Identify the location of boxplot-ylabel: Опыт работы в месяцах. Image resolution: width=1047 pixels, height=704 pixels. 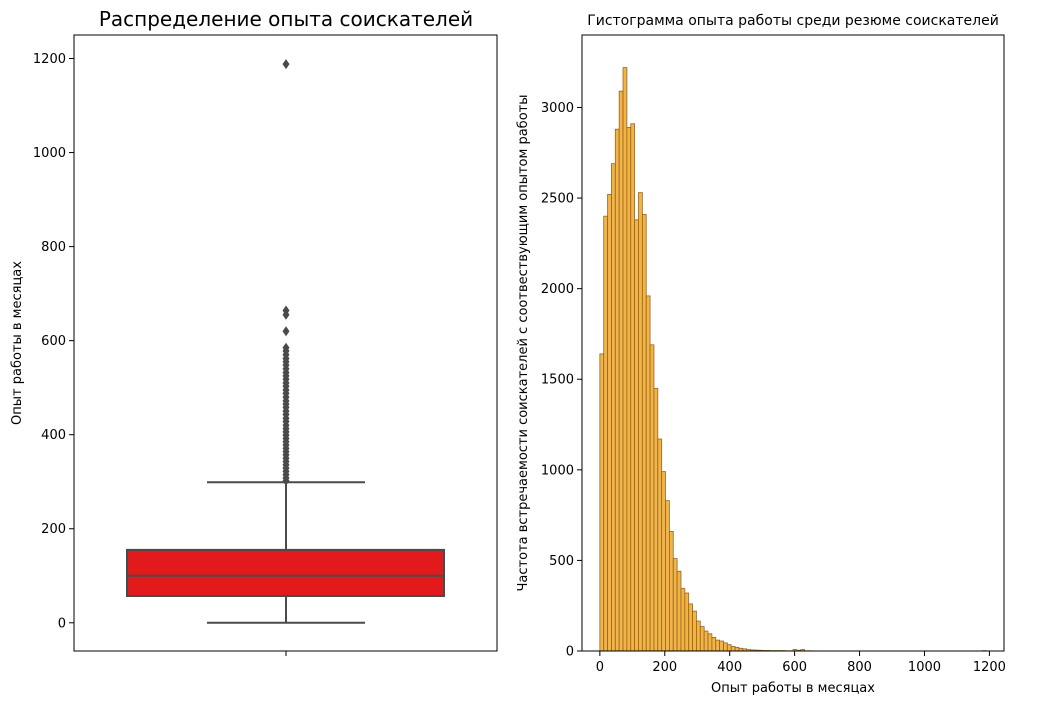
(17, 343).